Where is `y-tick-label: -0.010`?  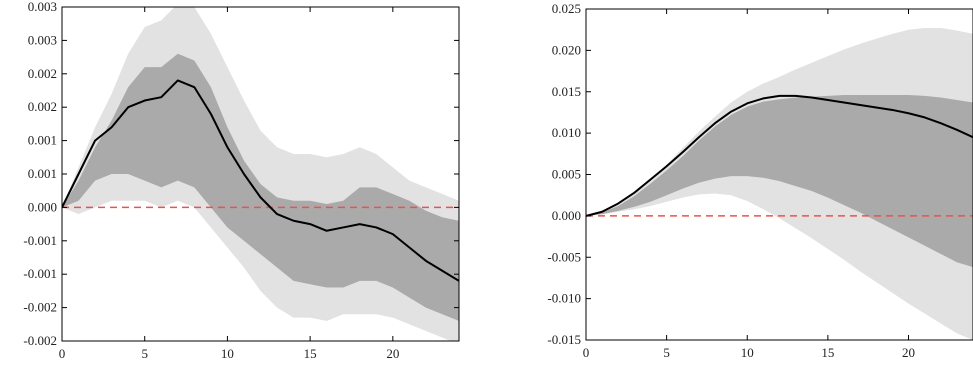
y-tick-label: -0.010 is located at coordinates (564, 298).